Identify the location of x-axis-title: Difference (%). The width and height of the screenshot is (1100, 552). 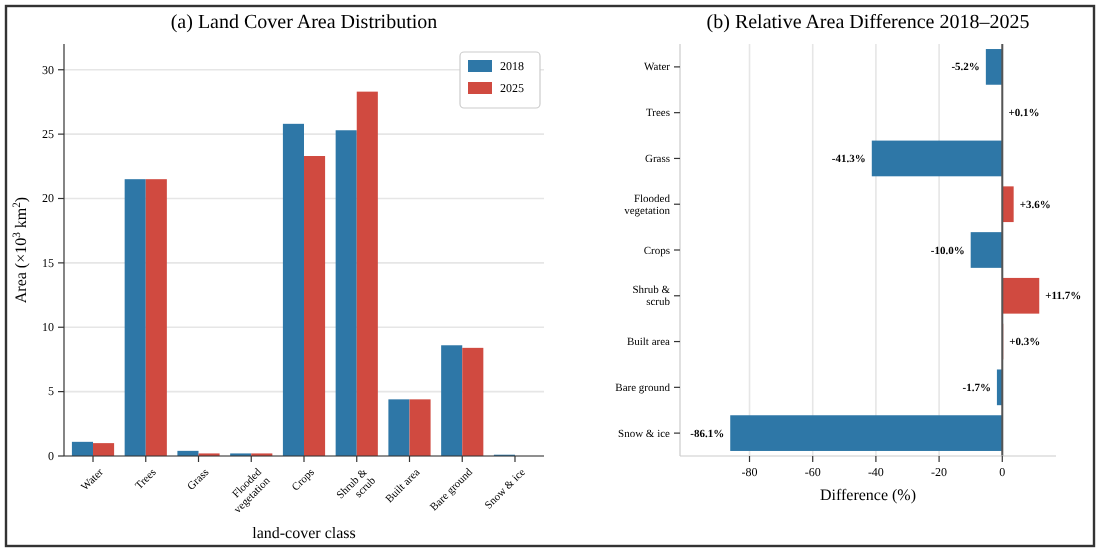
(868, 495).